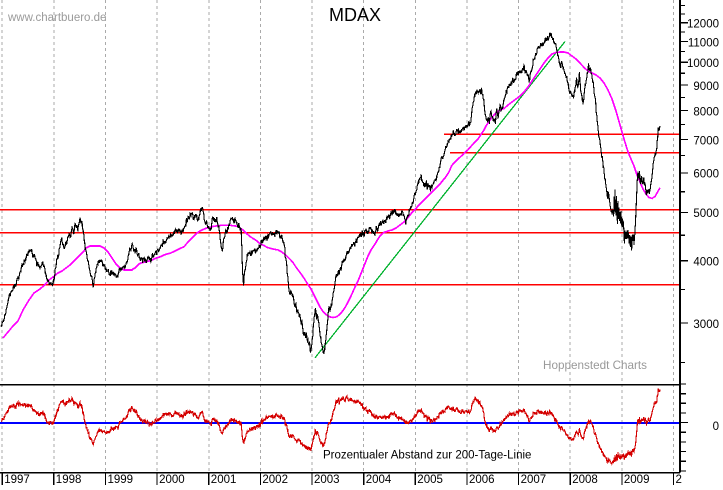 The width and height of the screenshot is (723, 490). What do you see at coordinates (275, 479) in the screenshot?
I see `svg-text: 2002` at bounding box center [275, 479].